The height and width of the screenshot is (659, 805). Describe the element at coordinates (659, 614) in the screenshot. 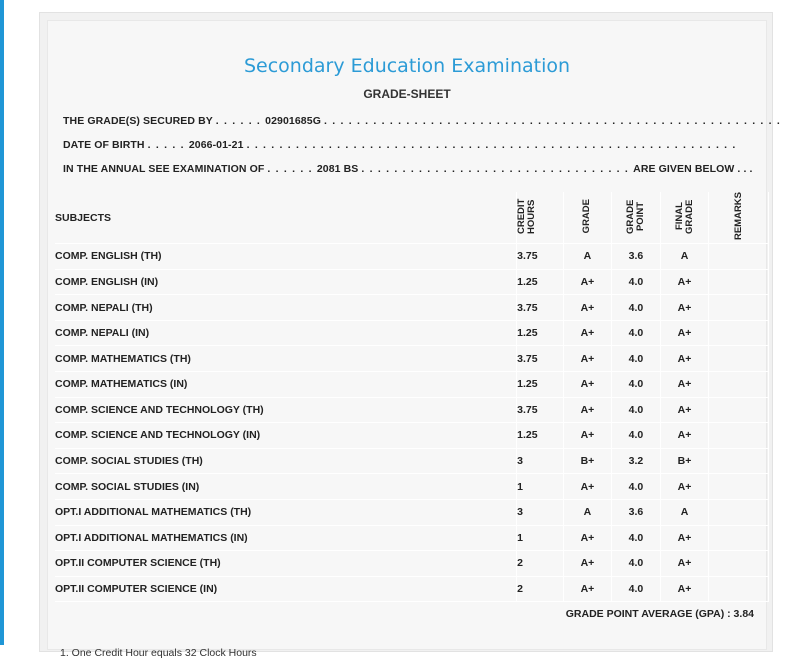

I see `gpa-summary: GRADE POINT AVERAGE (GPA) : 3.84` at that location.